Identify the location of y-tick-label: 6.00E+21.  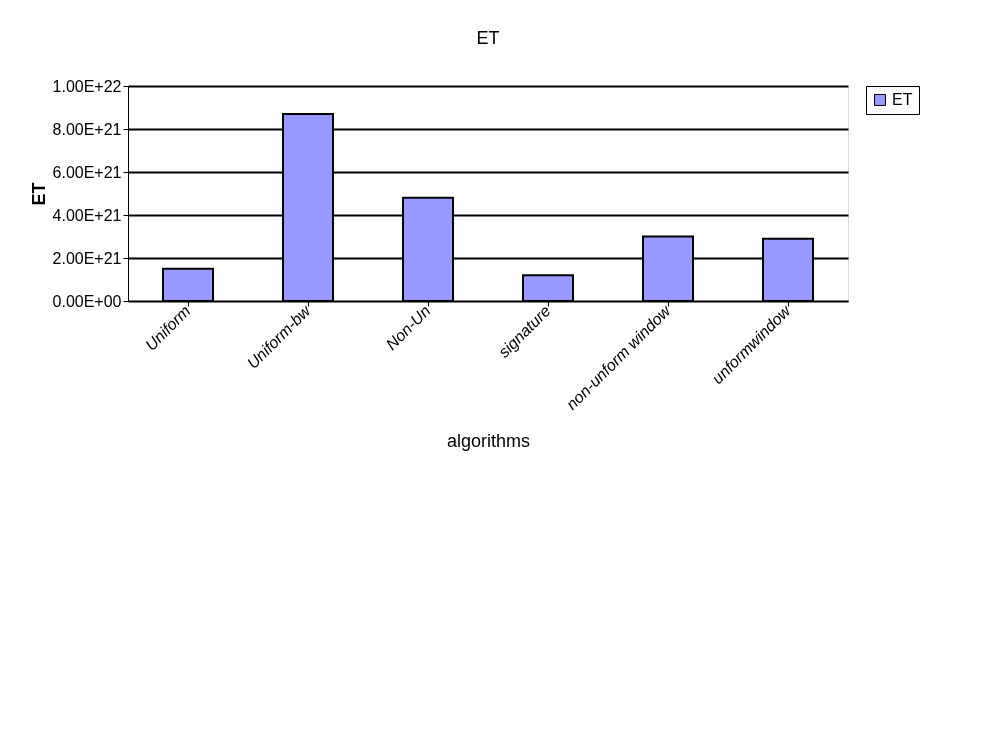
(87, 172).